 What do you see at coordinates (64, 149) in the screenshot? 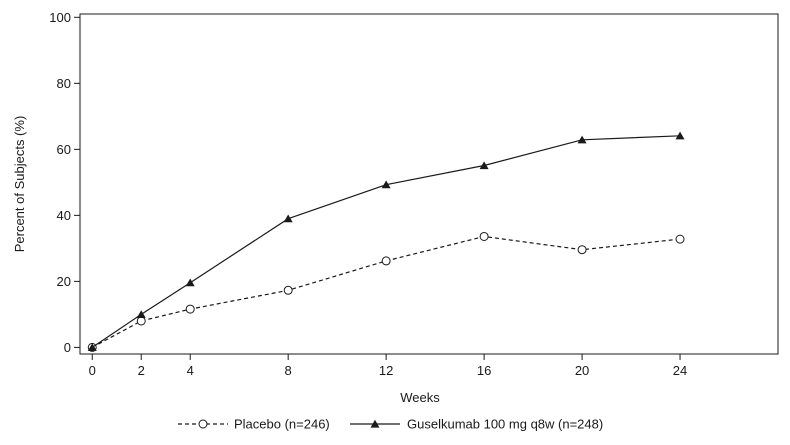
I see `y-tick-label: 60` at bounding box center [64, 149].